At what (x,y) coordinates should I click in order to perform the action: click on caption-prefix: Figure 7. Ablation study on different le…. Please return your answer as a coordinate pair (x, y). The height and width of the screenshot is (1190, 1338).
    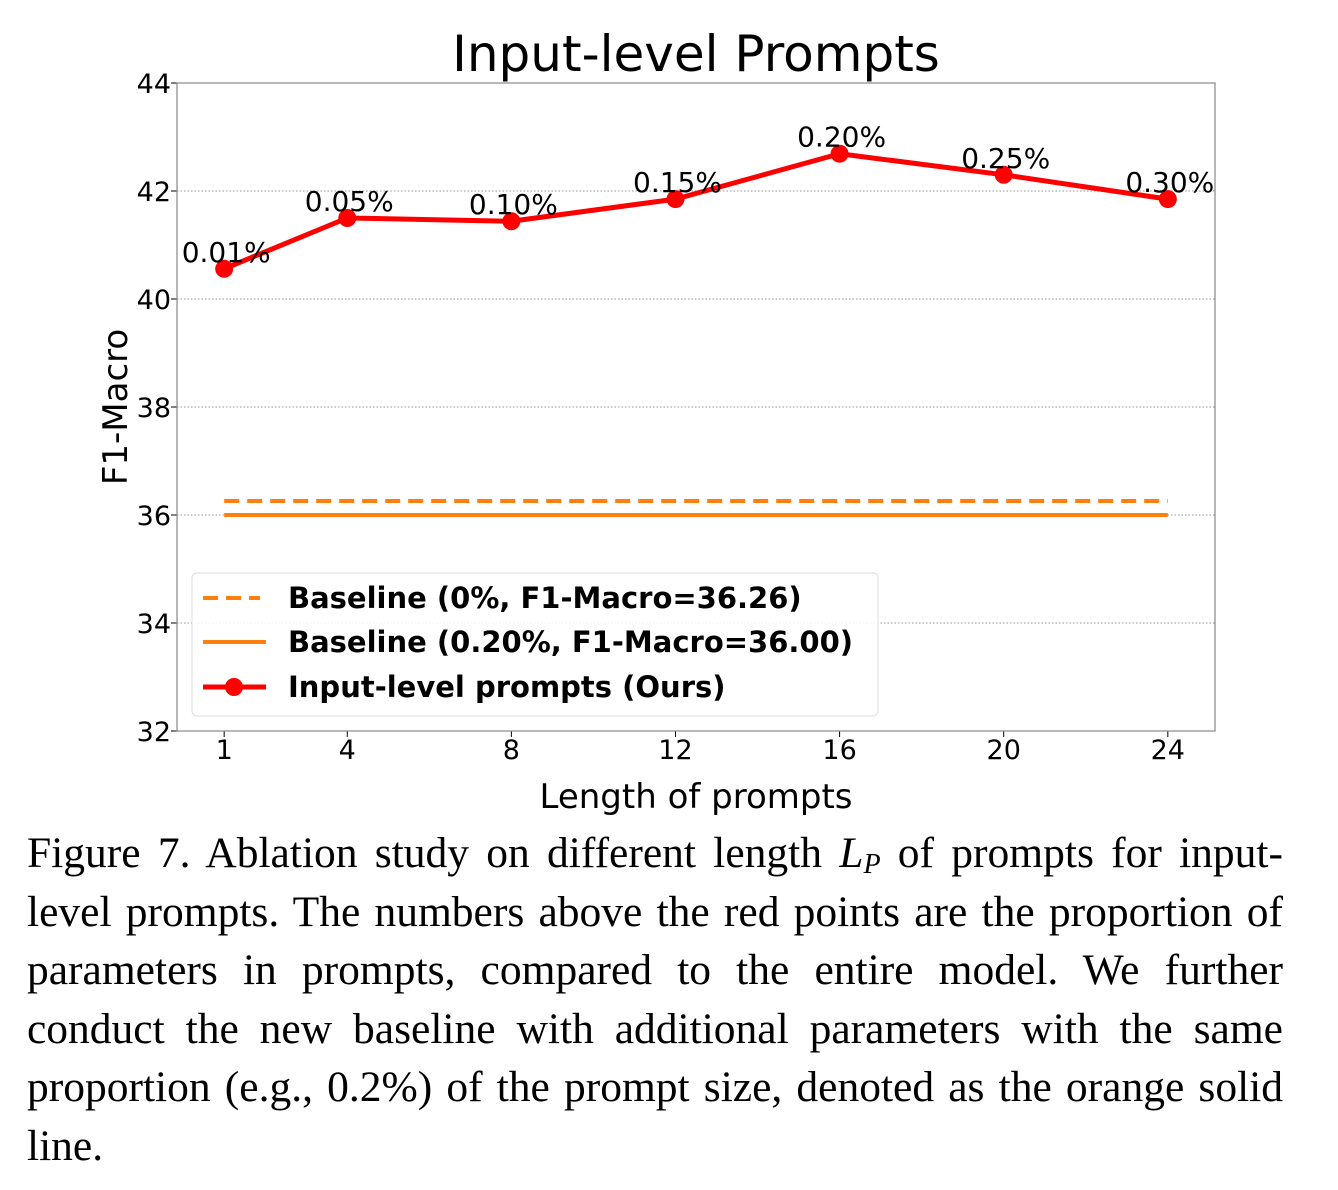
    Looking at the image, I should click on (433, 853).